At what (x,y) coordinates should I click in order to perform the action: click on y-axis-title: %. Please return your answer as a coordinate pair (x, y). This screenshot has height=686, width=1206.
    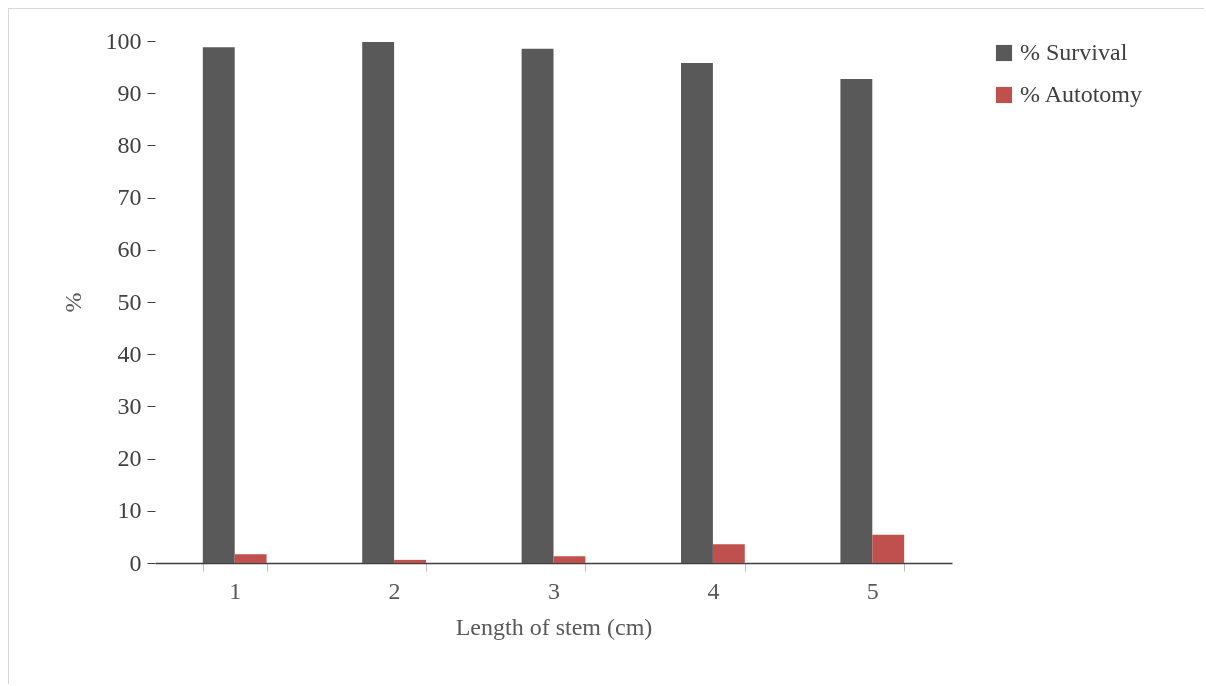
    Looking at the image, I should click on (72, 302).